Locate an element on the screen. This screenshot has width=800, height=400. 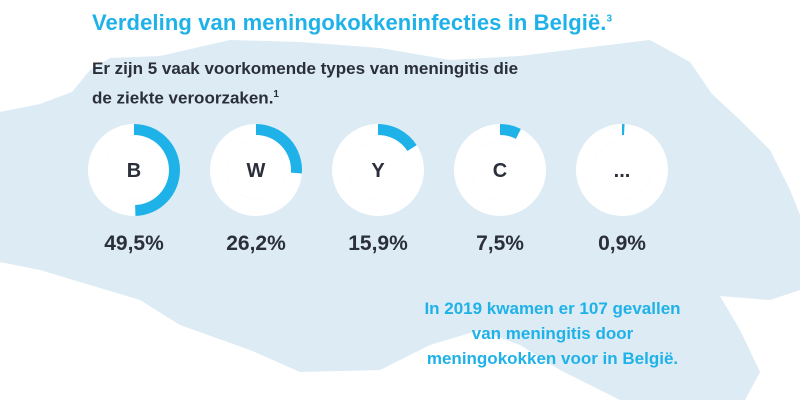
donut-category-label-Y: Y is located at coordinates (378, 171).